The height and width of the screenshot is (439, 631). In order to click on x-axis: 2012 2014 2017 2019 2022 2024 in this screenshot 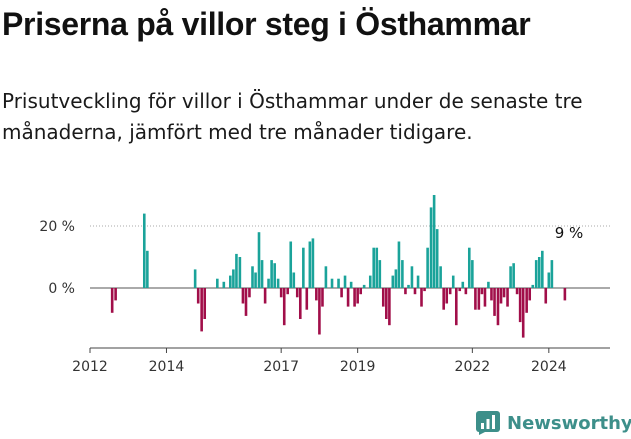, I will do `click(341, 361)`.